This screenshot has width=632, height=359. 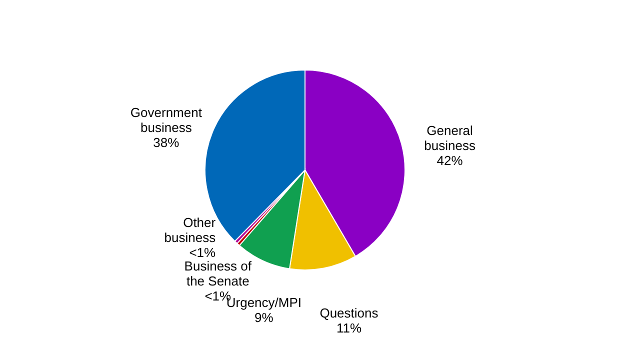 What do you see at coordinates (264, 317) in the screenshot?
I see `data-label: 9%` at bounding box center [264, 317].